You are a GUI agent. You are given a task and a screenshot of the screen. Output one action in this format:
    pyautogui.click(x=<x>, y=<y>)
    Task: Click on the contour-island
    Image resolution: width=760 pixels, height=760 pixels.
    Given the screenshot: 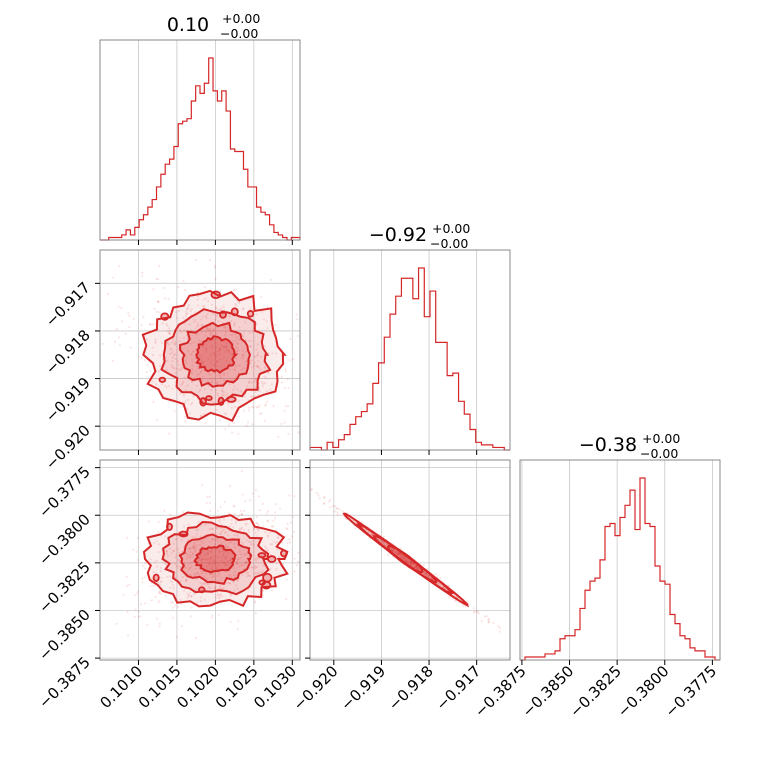 What is the action you would take?
    pyautogui.click(x=202, y=590)
    